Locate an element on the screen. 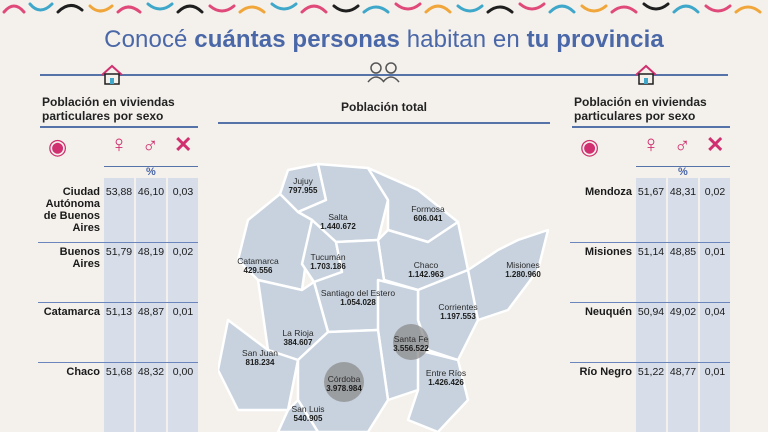 This screenshot has height=432, width=768. province-label: Santiago del Estero is located at coordinates (358, 293).